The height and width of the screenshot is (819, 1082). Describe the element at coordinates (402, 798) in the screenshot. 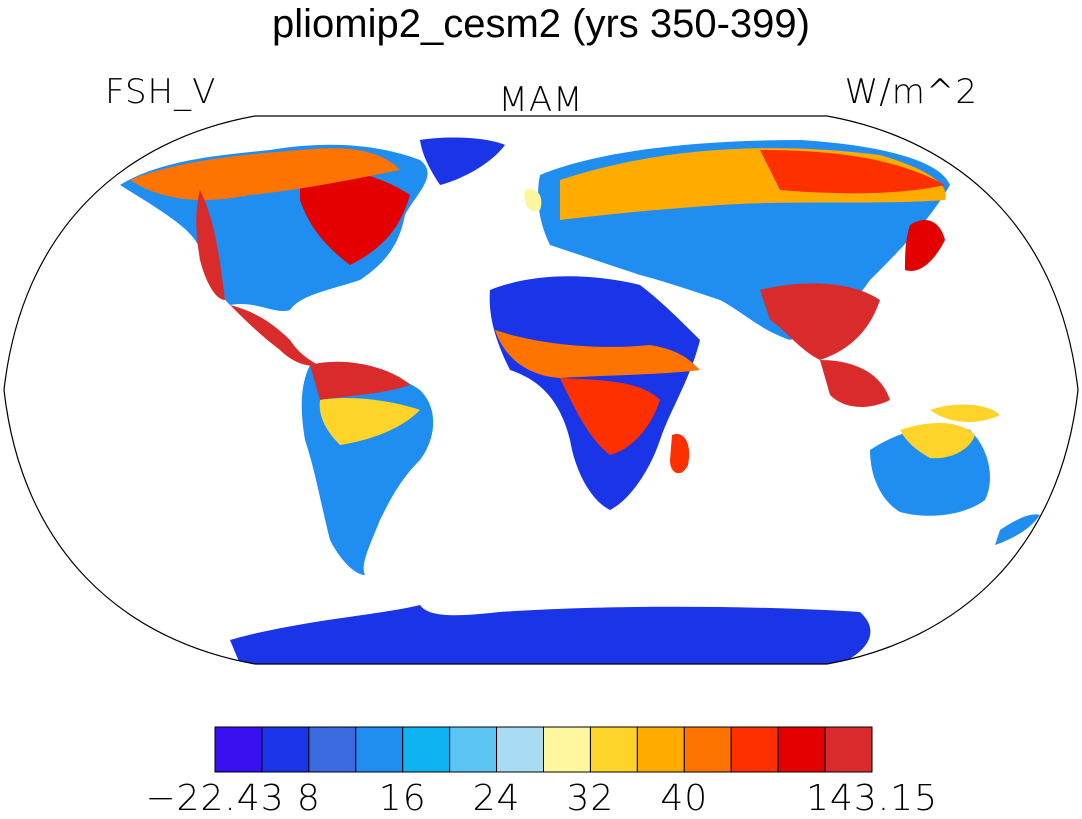

I see `colorbar-tick-label: 16` at that location.